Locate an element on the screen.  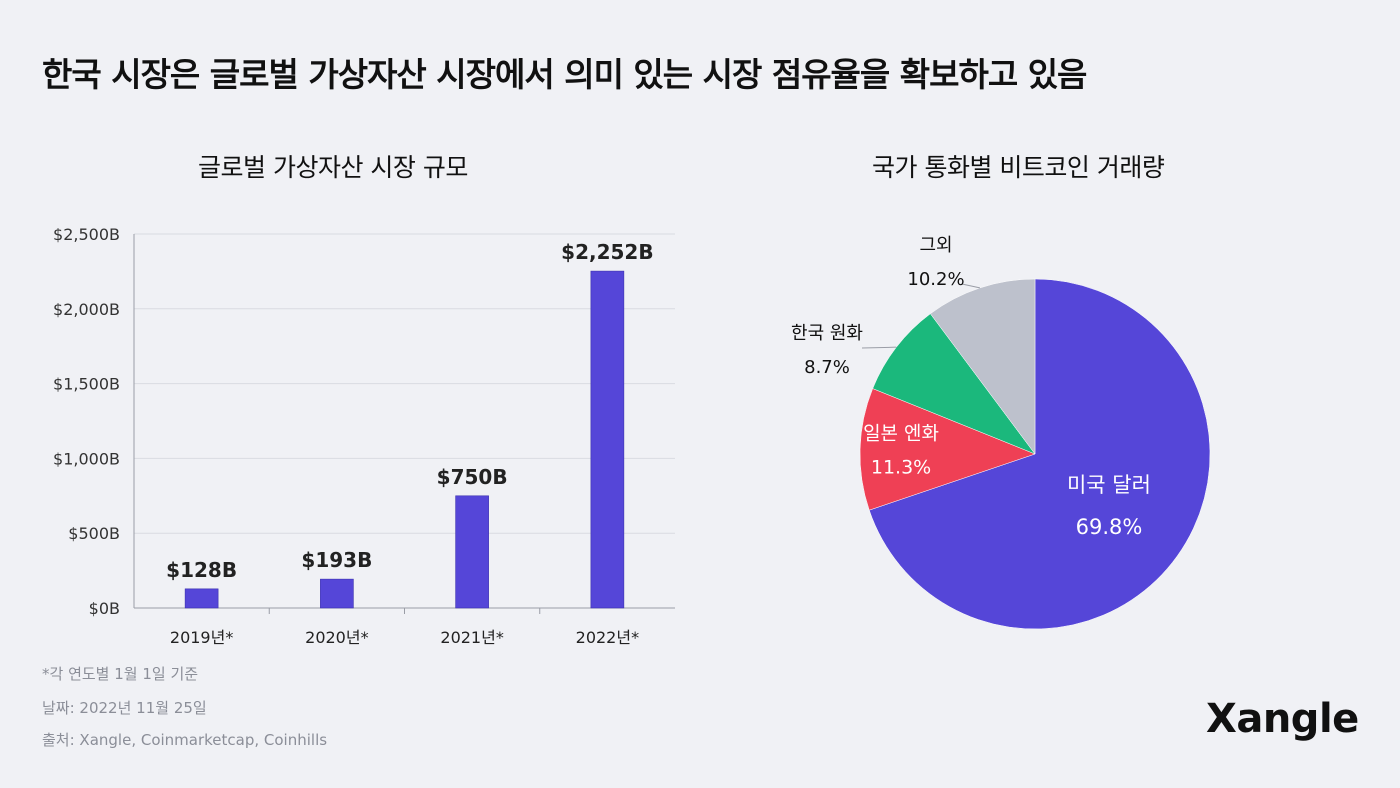
y-tick-label: $500B is located at coordinates (94, 533).